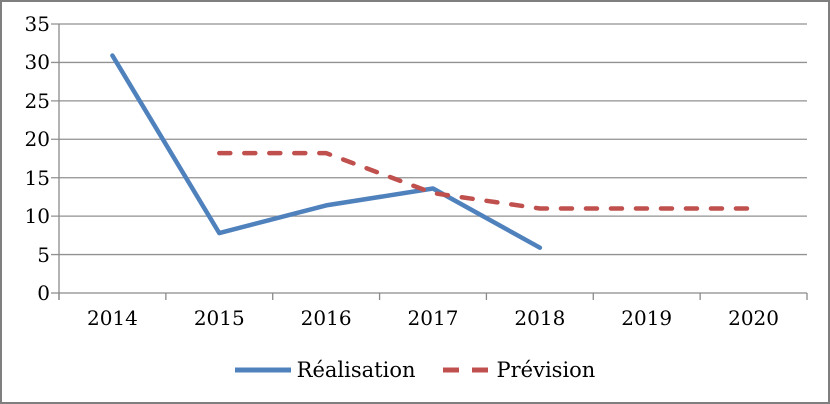 Image resolution: width=830 pixels, height=404 pixels. I want to click on y-axis-tick-label: 10, so click(37, 216).